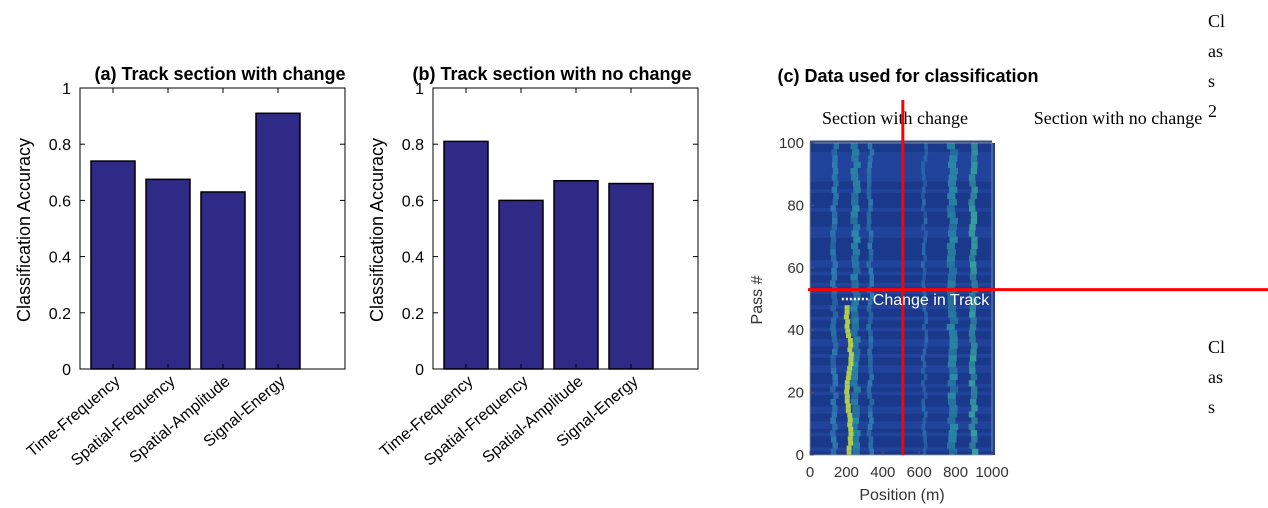  What do you see at coordinates (66, 370) in the screenshot?
I see `chart-a-ytick-label: 0` at bounding box center [66, 370].